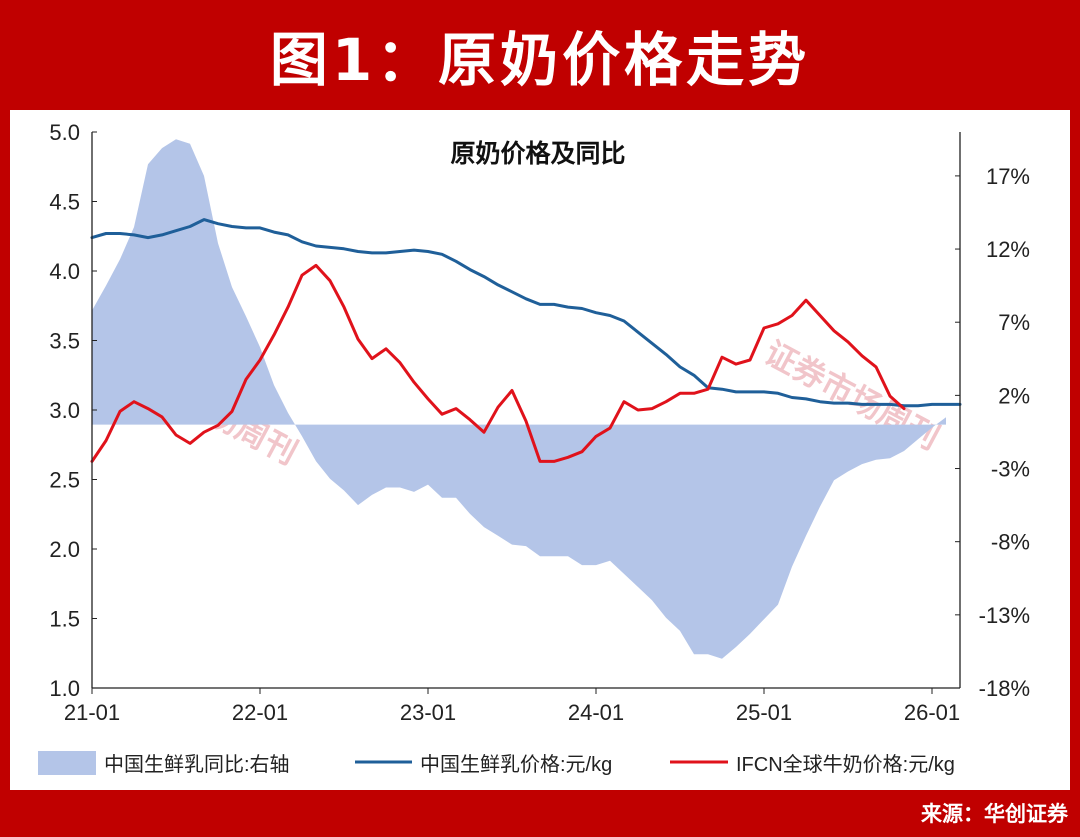 The height and width of the screenshot is (837, 1080). What do you see at coordinates (64, 132) in the screenshot?
I see `y-left-tick-label: 5.0` at bounding box center [64, 132].